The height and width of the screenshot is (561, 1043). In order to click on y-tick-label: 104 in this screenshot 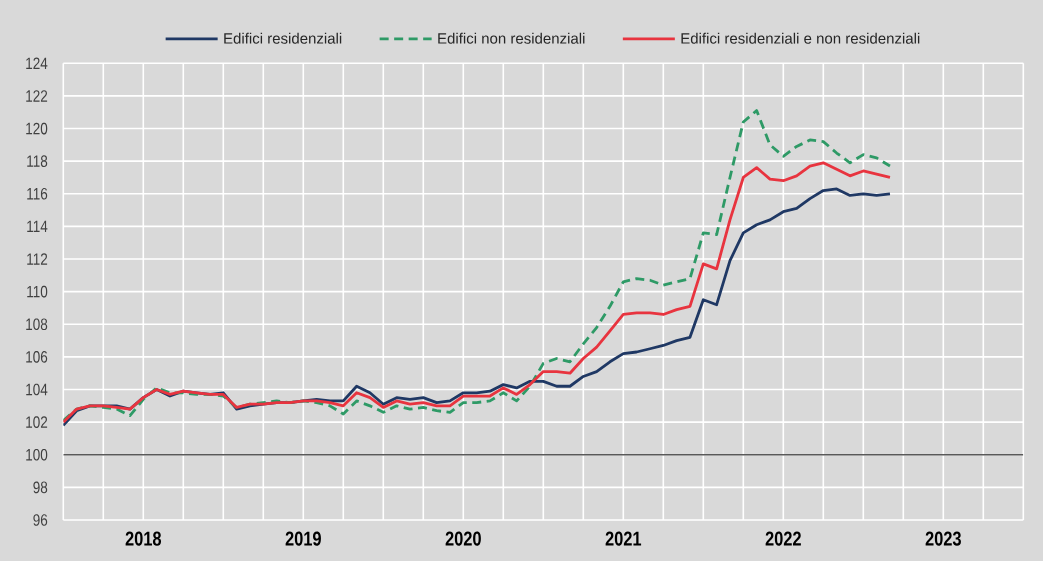, I will do `click(37, 389)`.